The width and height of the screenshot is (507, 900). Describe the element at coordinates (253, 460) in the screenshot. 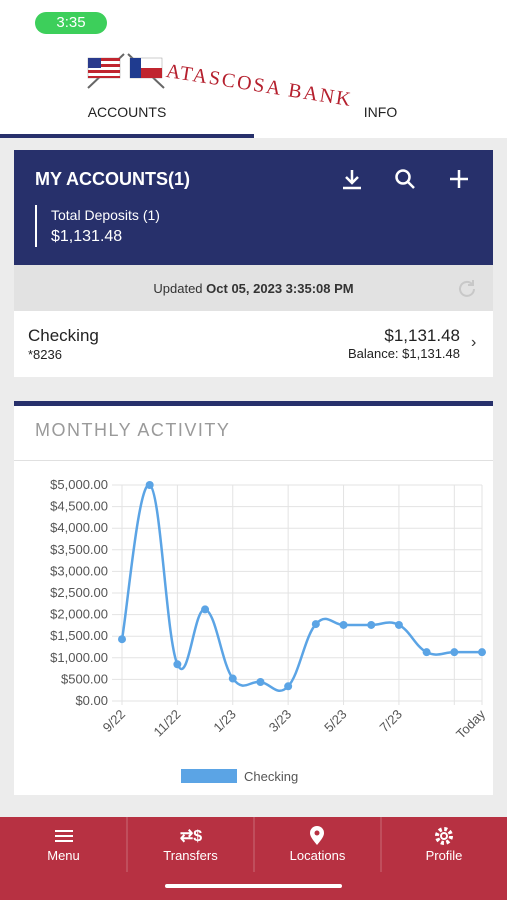

I see `divider` at that location.